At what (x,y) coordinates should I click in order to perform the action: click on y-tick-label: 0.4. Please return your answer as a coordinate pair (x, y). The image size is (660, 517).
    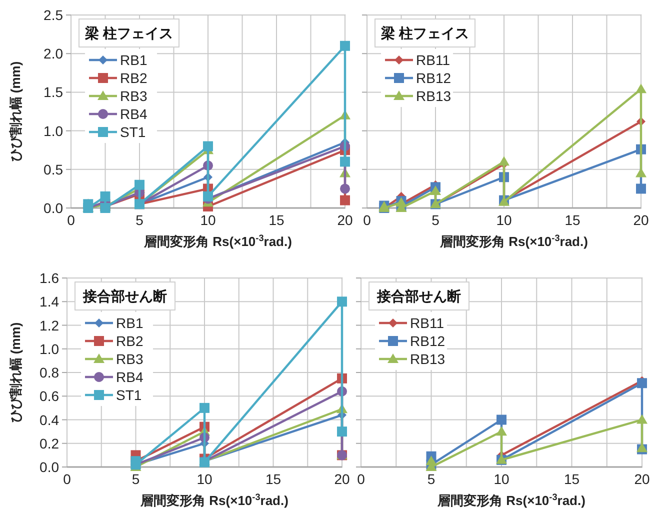
    Looking at the image, I should click on (50, 420).